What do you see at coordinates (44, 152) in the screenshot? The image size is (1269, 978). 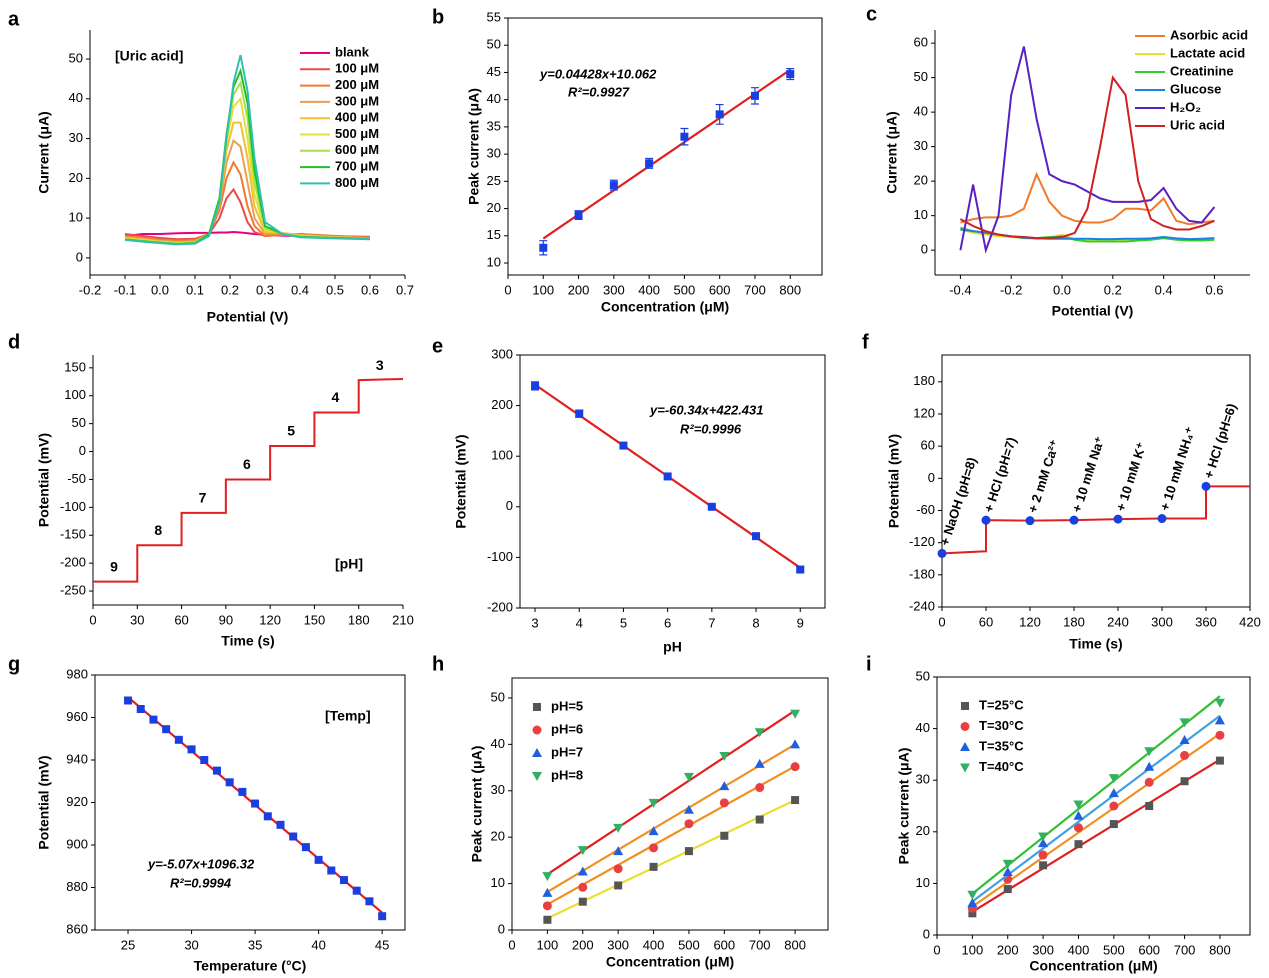 I see `y-axis-title: Current (μA)` at bounding box center [44, 152].